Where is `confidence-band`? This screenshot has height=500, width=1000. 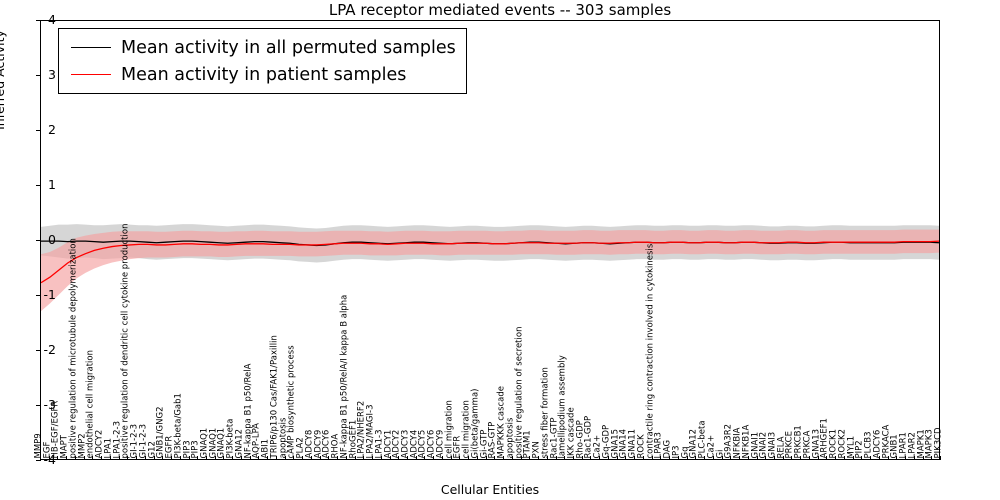
confidence-band is located at coordinates (490, 270).